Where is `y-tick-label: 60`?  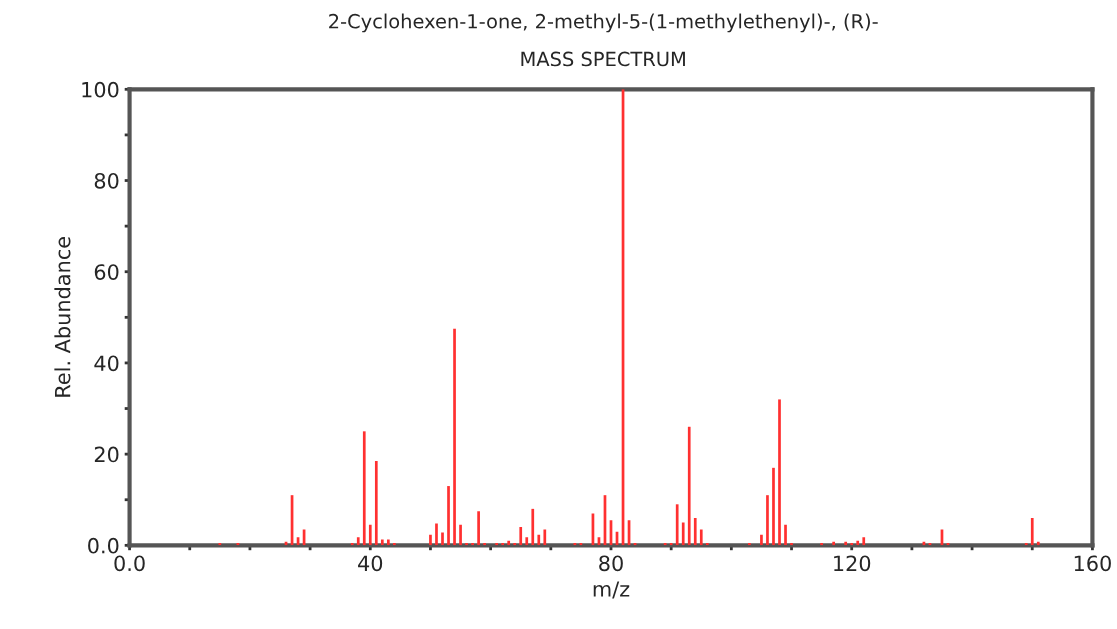
y-tick-label: 60 is located at coordinates (106, 272).